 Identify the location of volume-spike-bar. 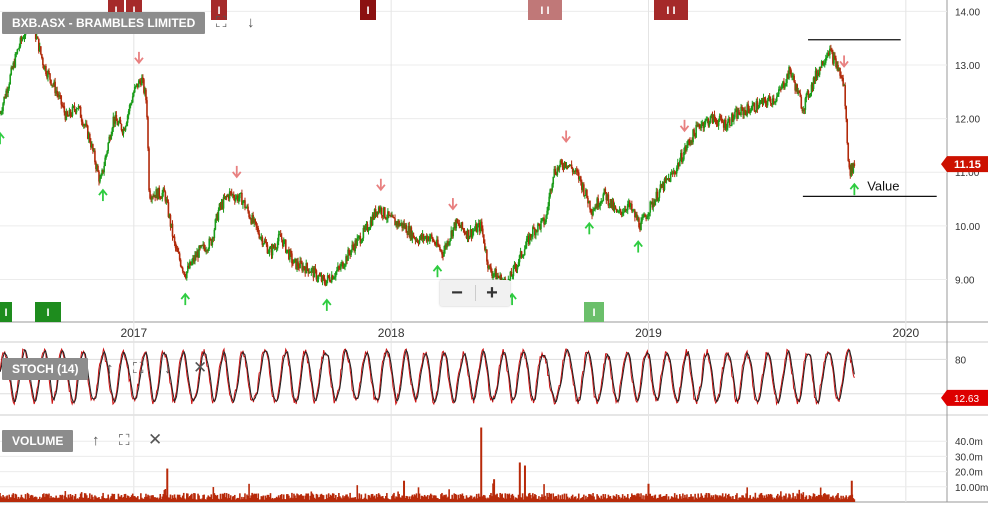
(524, 483).